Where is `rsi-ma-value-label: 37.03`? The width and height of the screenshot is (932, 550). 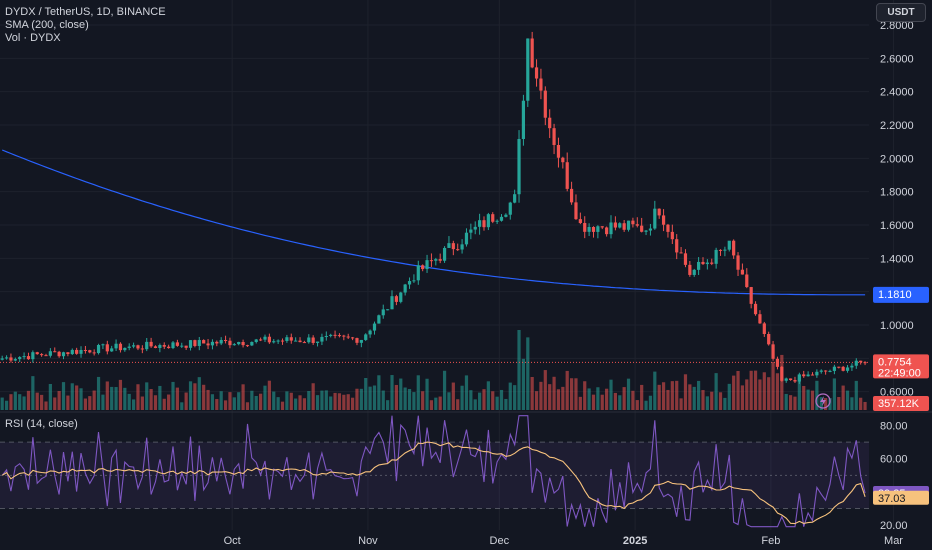
rsi-ma-value-label: 37.03 is located at coordinates (892, 499).